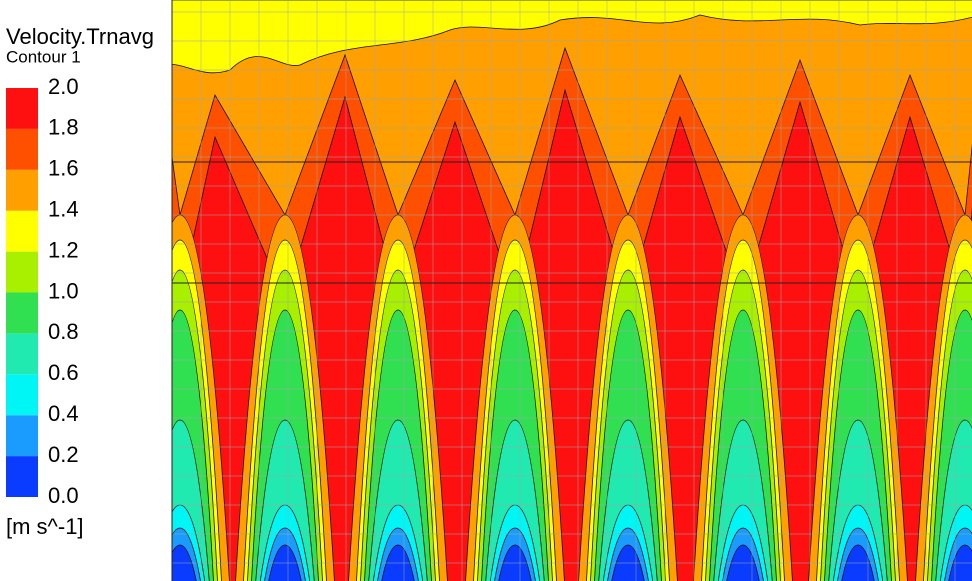  I want to click on unit-label: [m s^-1], so click(45, 526).